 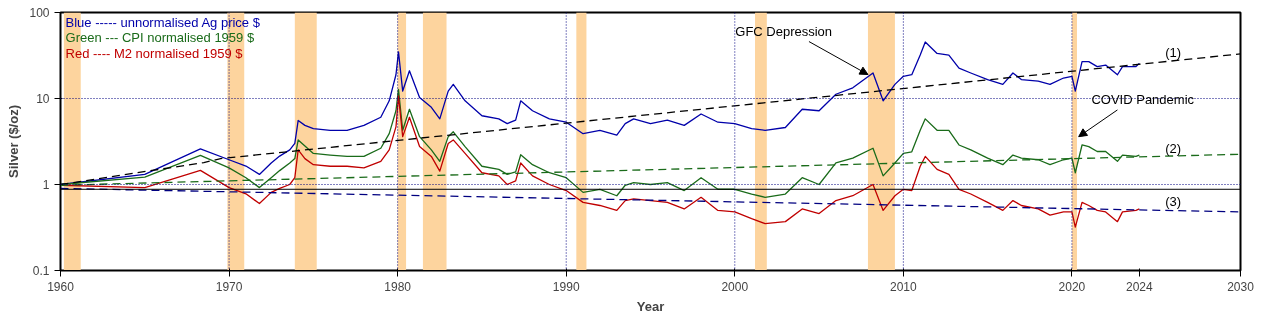 I want to click on annotation: (3), so click(x=1173, y=202).